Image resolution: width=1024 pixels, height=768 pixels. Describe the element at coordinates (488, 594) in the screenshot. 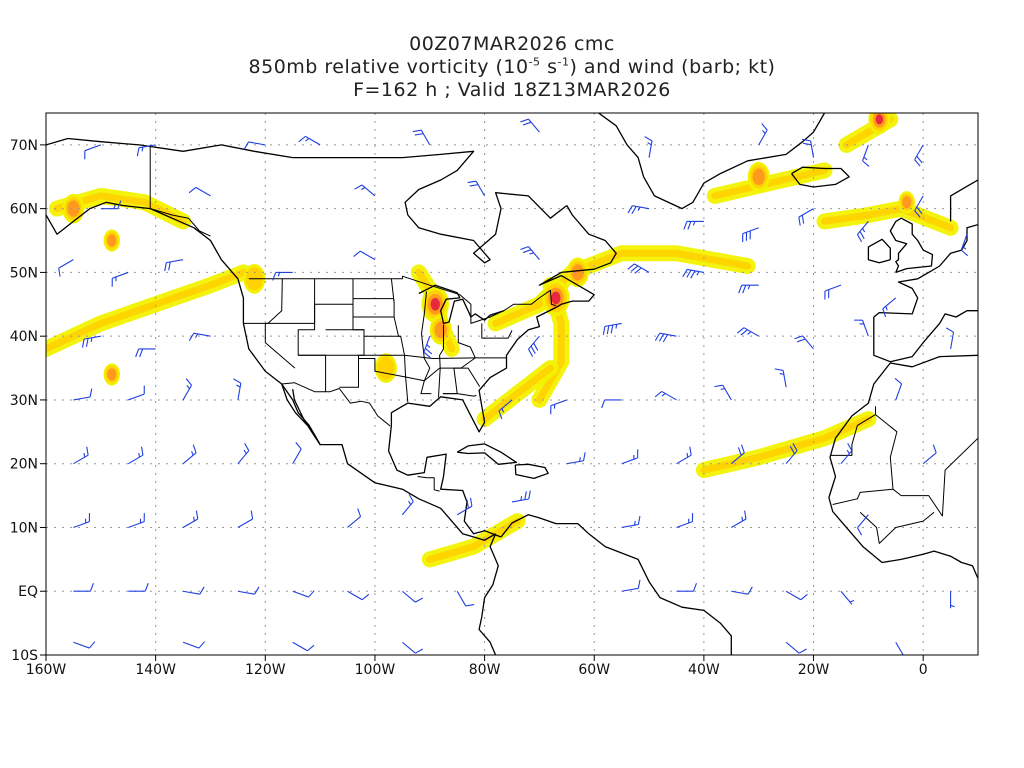

I see `coastline-south-america-west` at that location.